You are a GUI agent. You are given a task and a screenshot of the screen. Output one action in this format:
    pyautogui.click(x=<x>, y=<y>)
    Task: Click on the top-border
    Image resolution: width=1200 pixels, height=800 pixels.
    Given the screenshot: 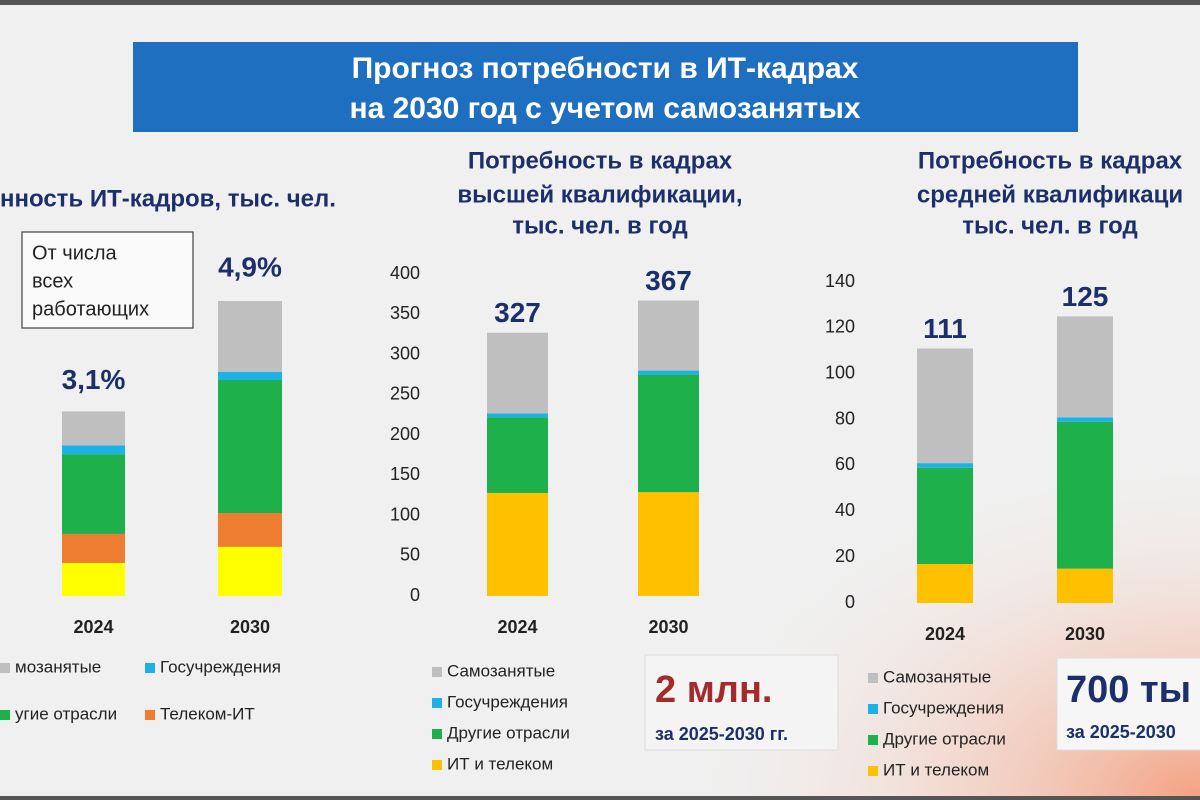 What is the action you would take?
    pyautogui.click(x=600, y=2)
    